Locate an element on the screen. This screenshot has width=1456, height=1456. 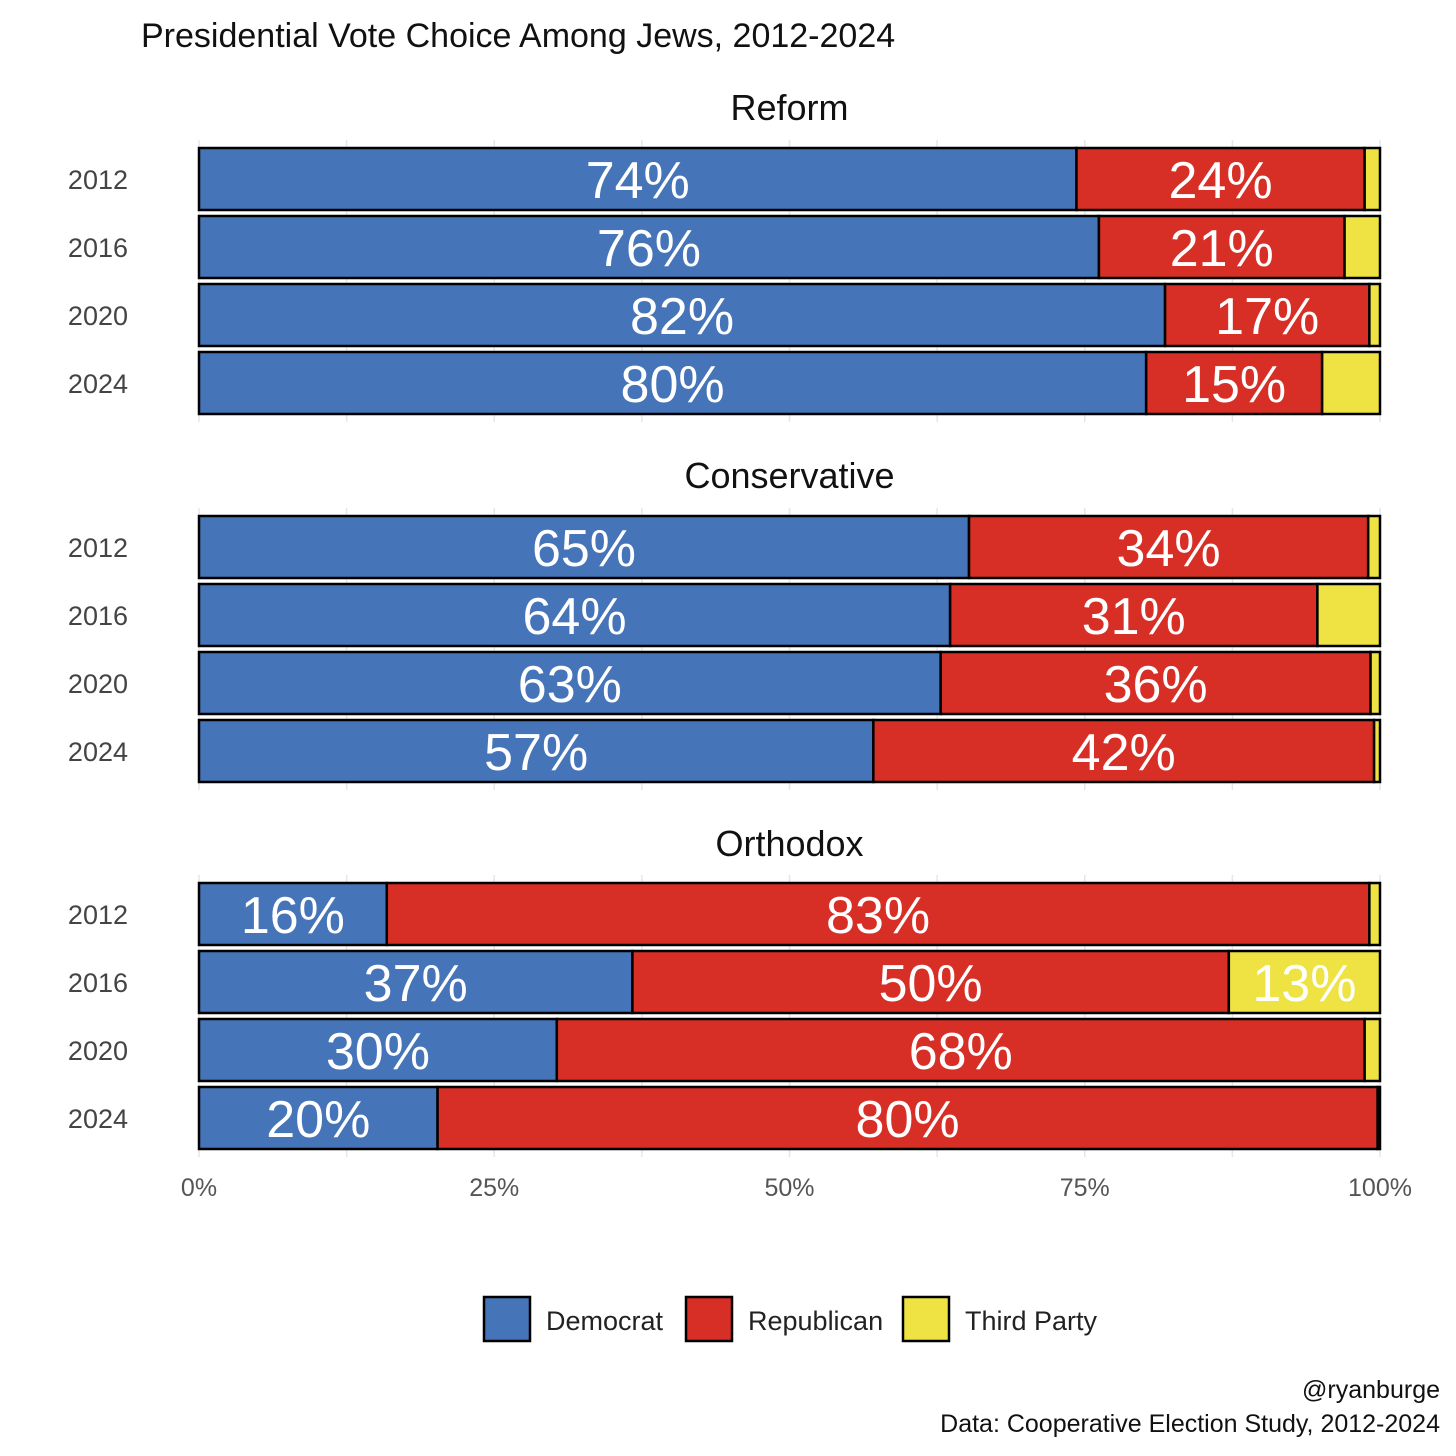
x-tick-label: 50% is located at coordinates (789, 1188).